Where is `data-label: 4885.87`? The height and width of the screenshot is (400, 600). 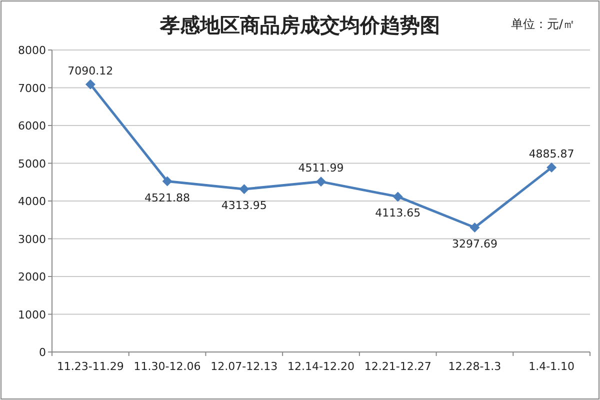
data-label: 4885.87 is located at coordinates (551, 154).